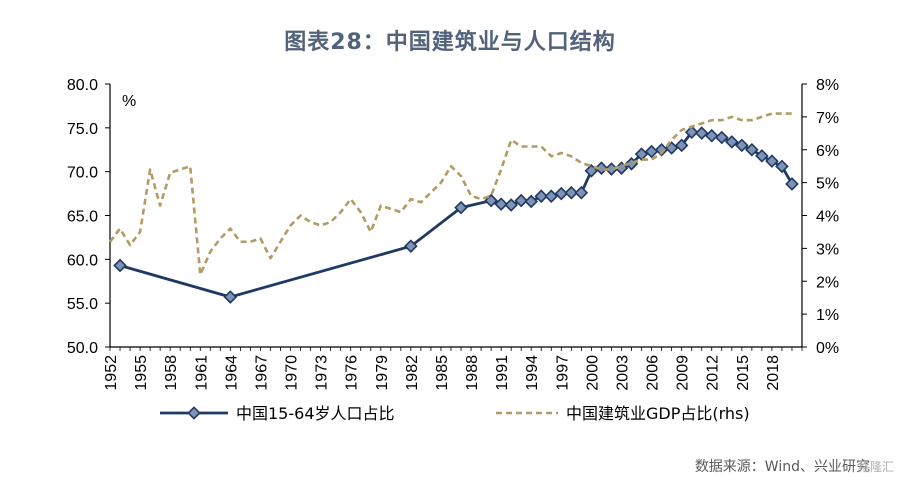 Image resolution: width=900 pixels, height=484 pixels. Describe the element at coordinates (322, 373) in the screenshot. I see `x-tick-label: 1973` at that location.